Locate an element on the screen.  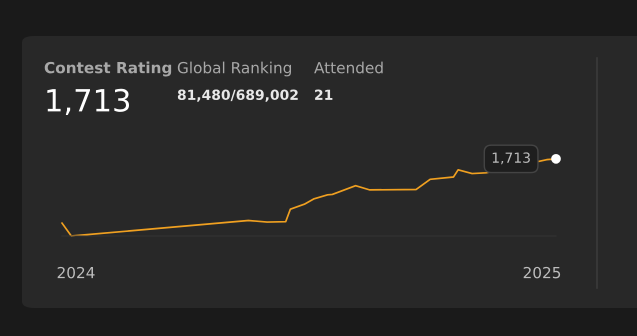
text: Global Ranking is located at coordinates (234, 69).